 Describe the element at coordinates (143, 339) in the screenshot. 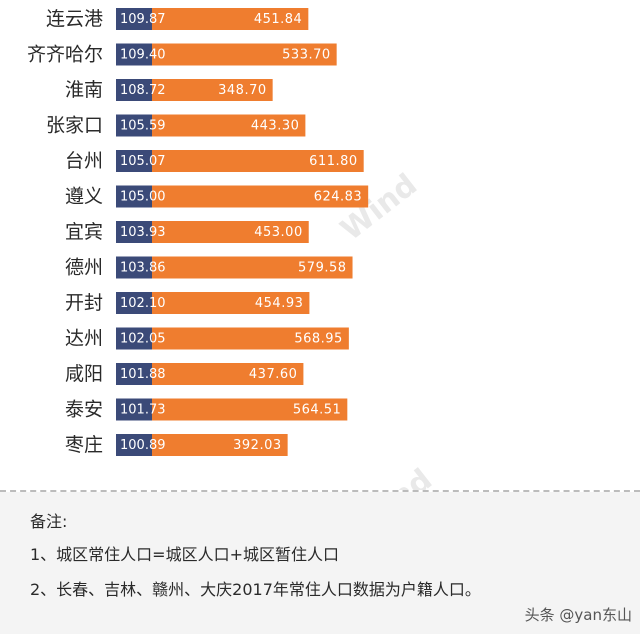

I see `dark-value-label: 102.05` at that location.